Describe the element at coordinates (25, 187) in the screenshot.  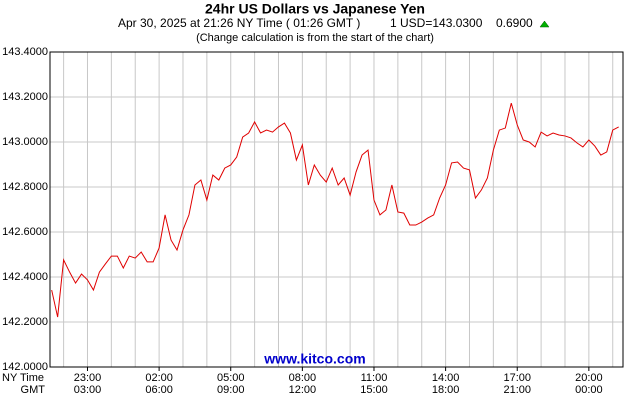
I see `y-tick-label: 142.8000` at that location.